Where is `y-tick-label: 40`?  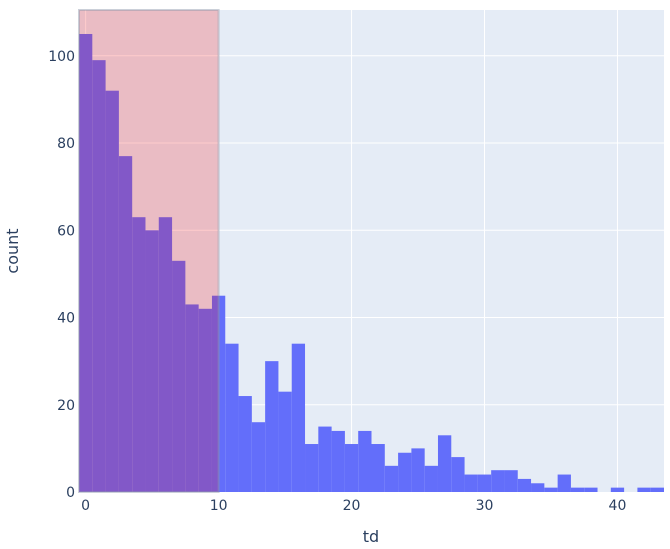 y-tick-label: 40 is located at coordinates (66, 319).